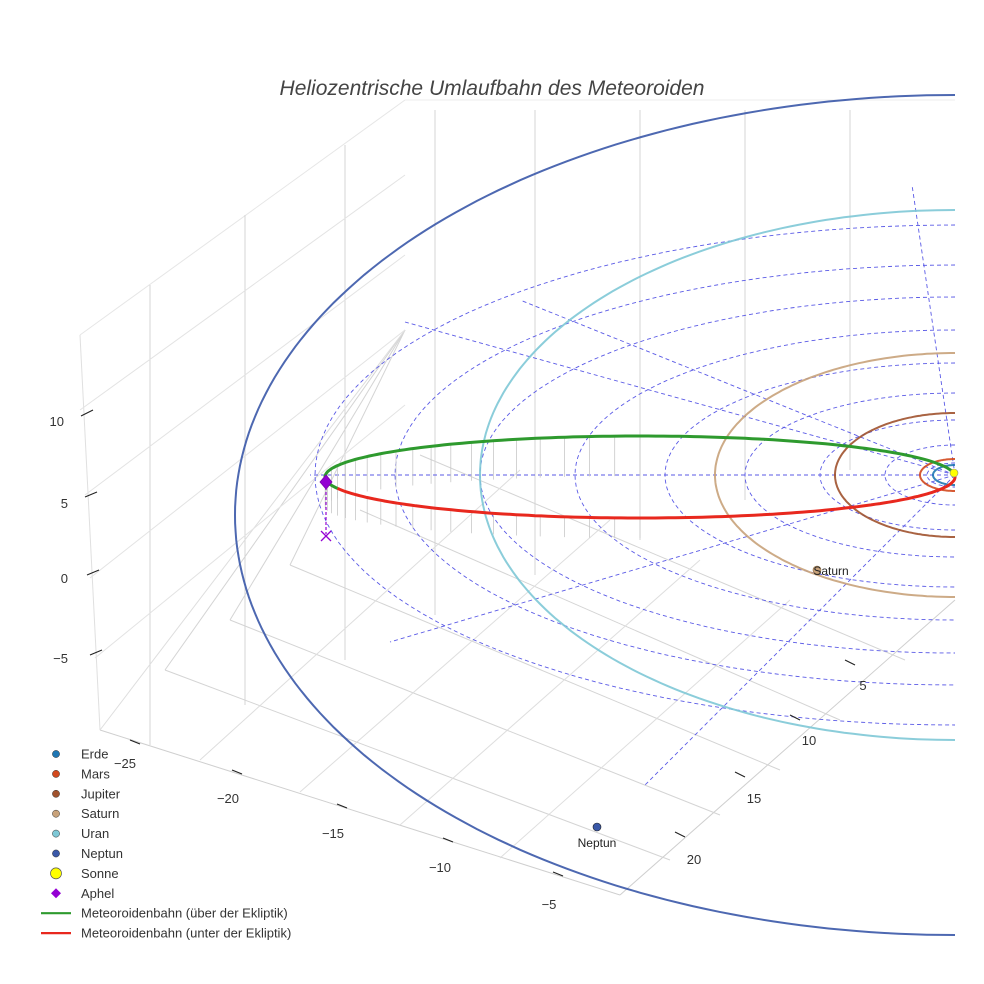 The width and height of the screenshot is (984, 984). What do you see at coordinates (56, 893) in the screenshot?
I see `legend-swatch-diamond` at bounding box center [56, 893].